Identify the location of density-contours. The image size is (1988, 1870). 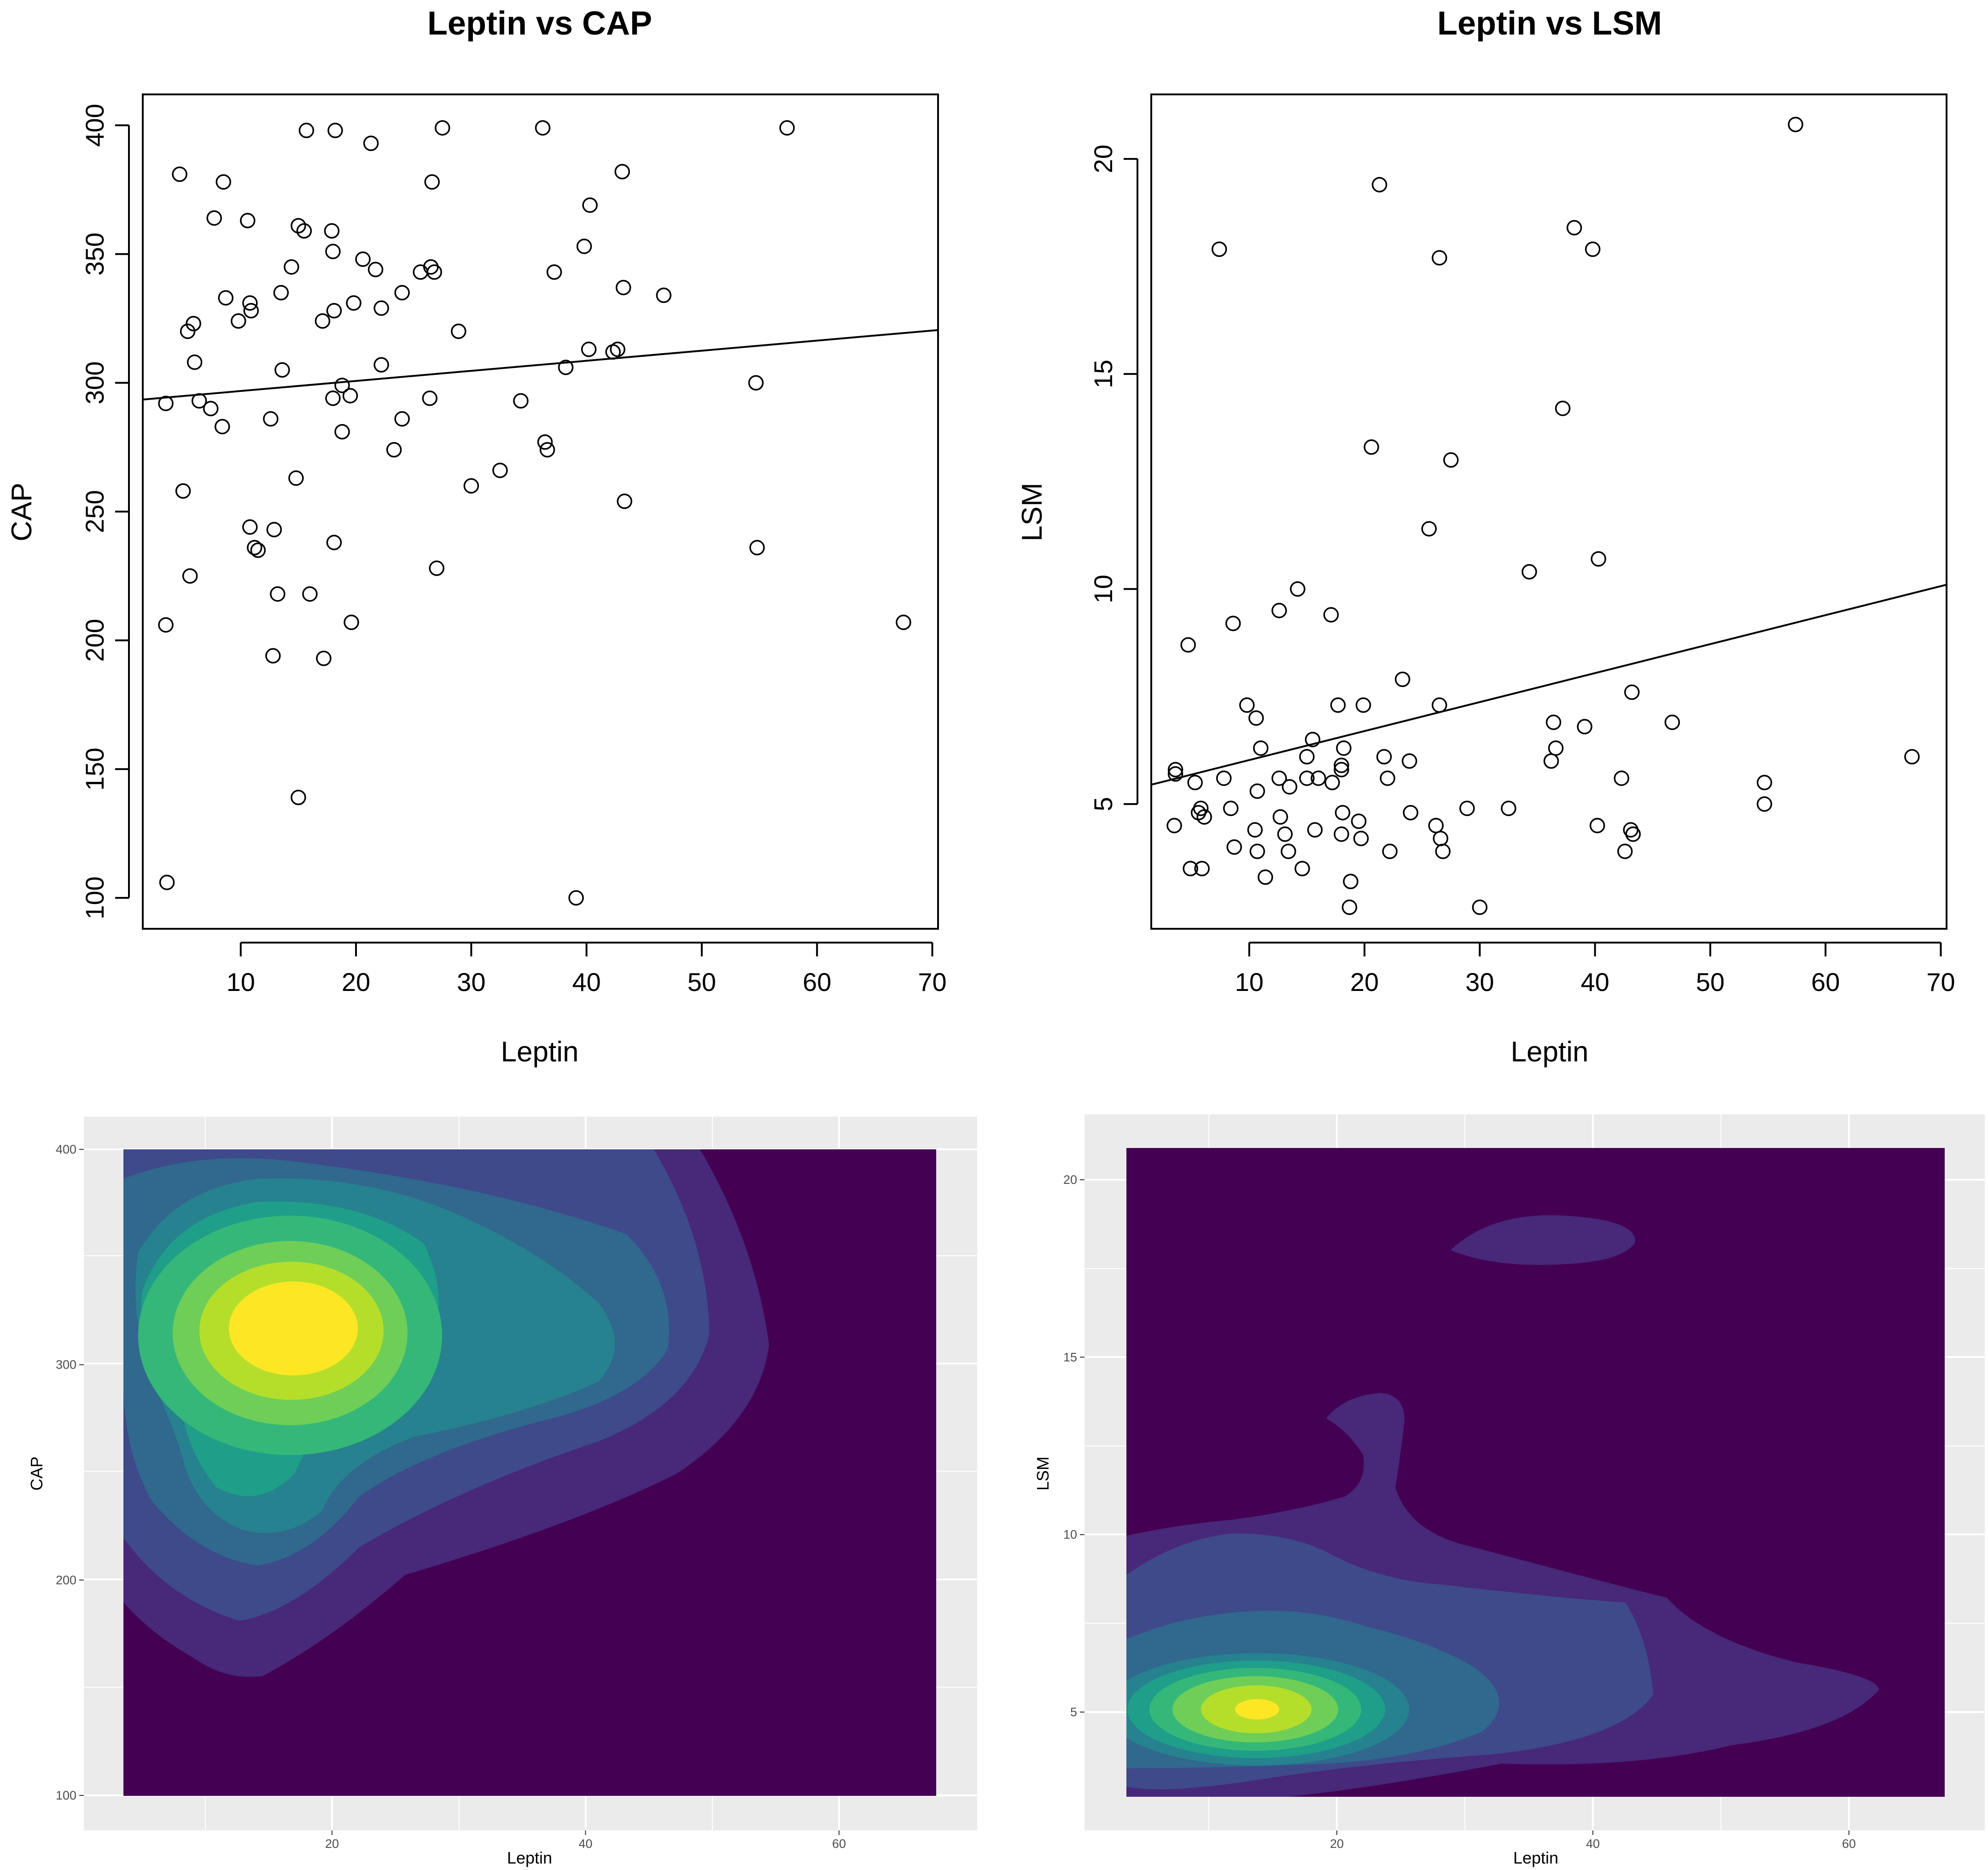
(1535, 1473).